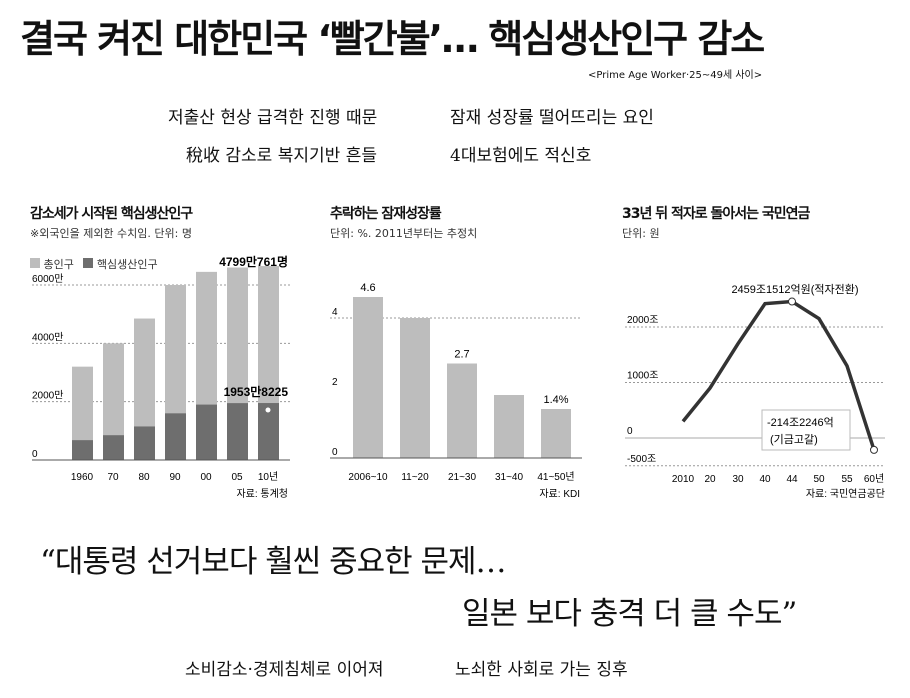 The width and height of the screenshot is (910, 698). I want to click on y-tick-label: 2000만, so click(47, 396).